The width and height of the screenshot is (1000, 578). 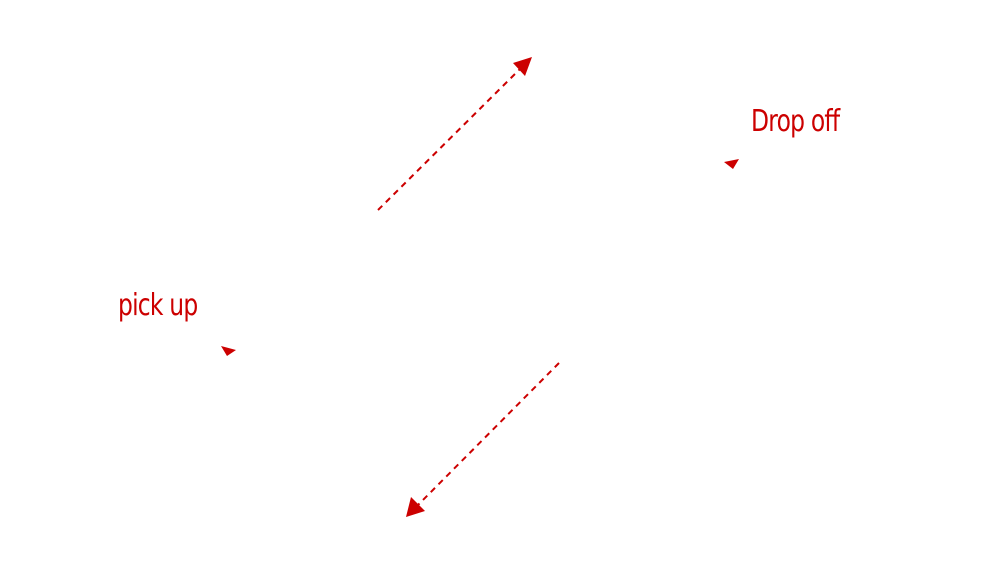 What do you see at coordinates (731, 164) in the screenshot?
I see `dropoff-pointer-icon` at bounding box center [731, 164].